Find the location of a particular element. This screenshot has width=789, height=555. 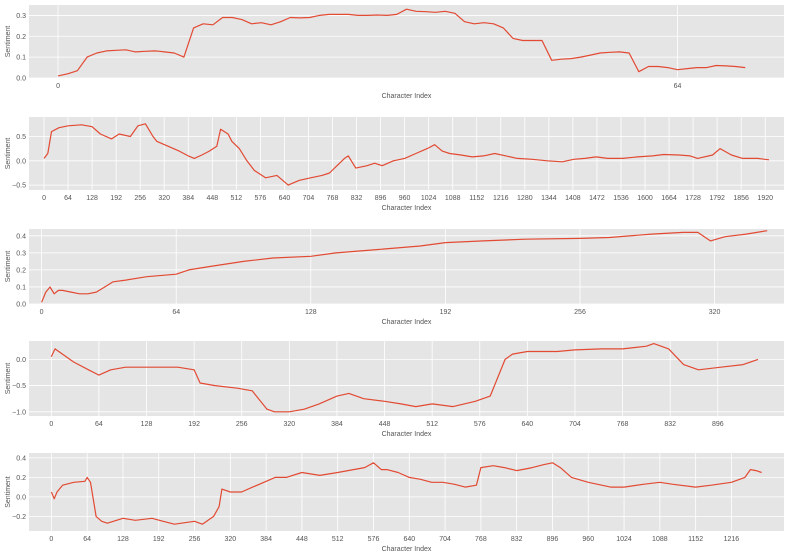

x-tick-label: 1728 is located at coordinates (693, 198).